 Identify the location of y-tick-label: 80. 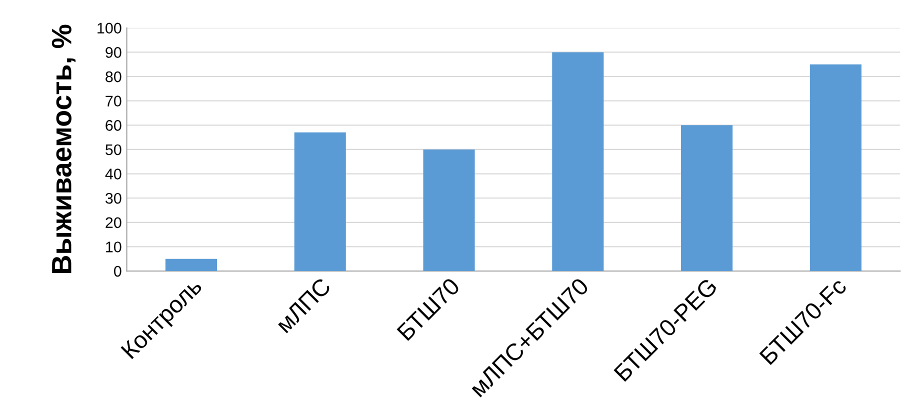
(114, 76).